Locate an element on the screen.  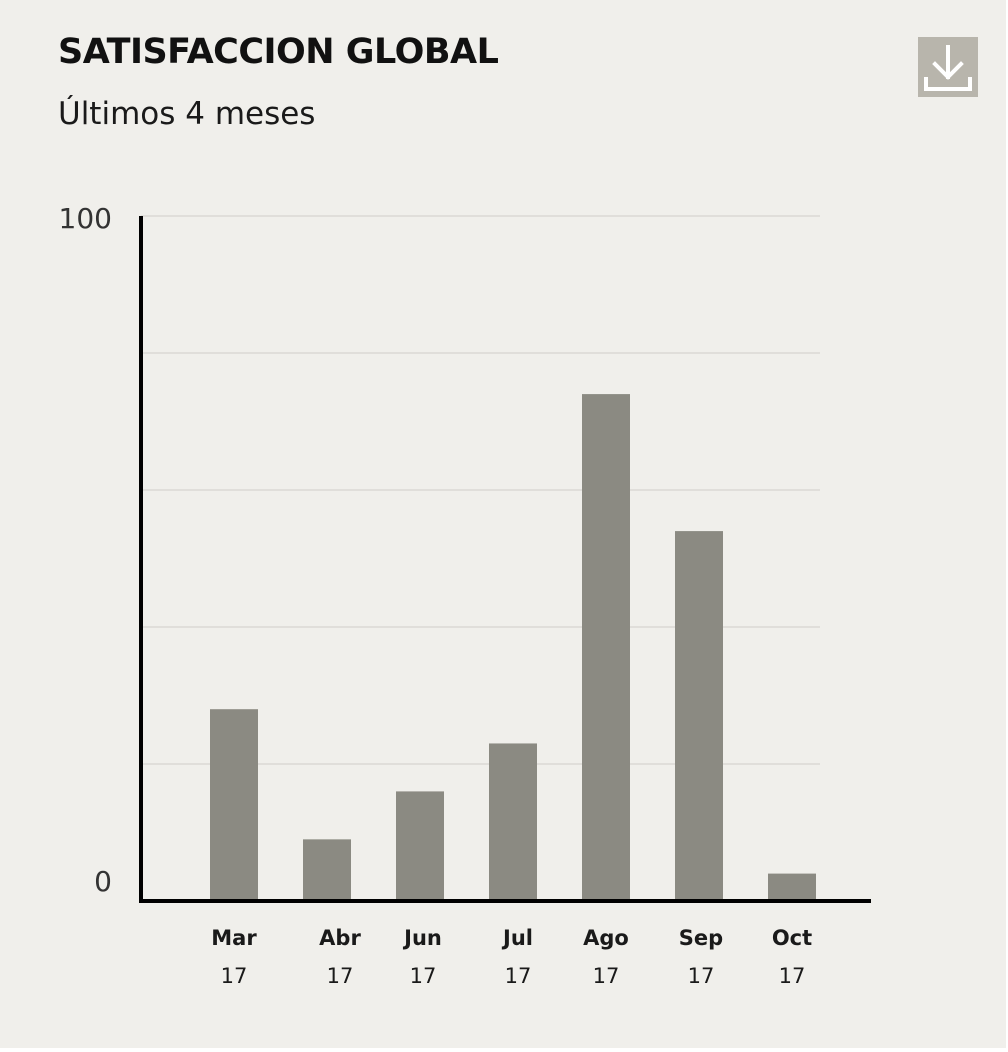
download-button is located at coordinates (948, 67).